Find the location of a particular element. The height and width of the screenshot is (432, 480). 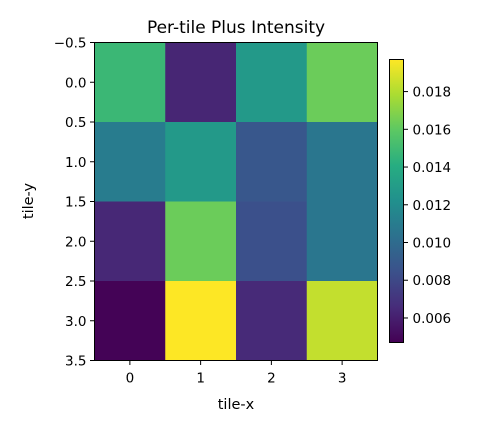

y-tick-label: 3.0 is located at coordinates (75, 322).